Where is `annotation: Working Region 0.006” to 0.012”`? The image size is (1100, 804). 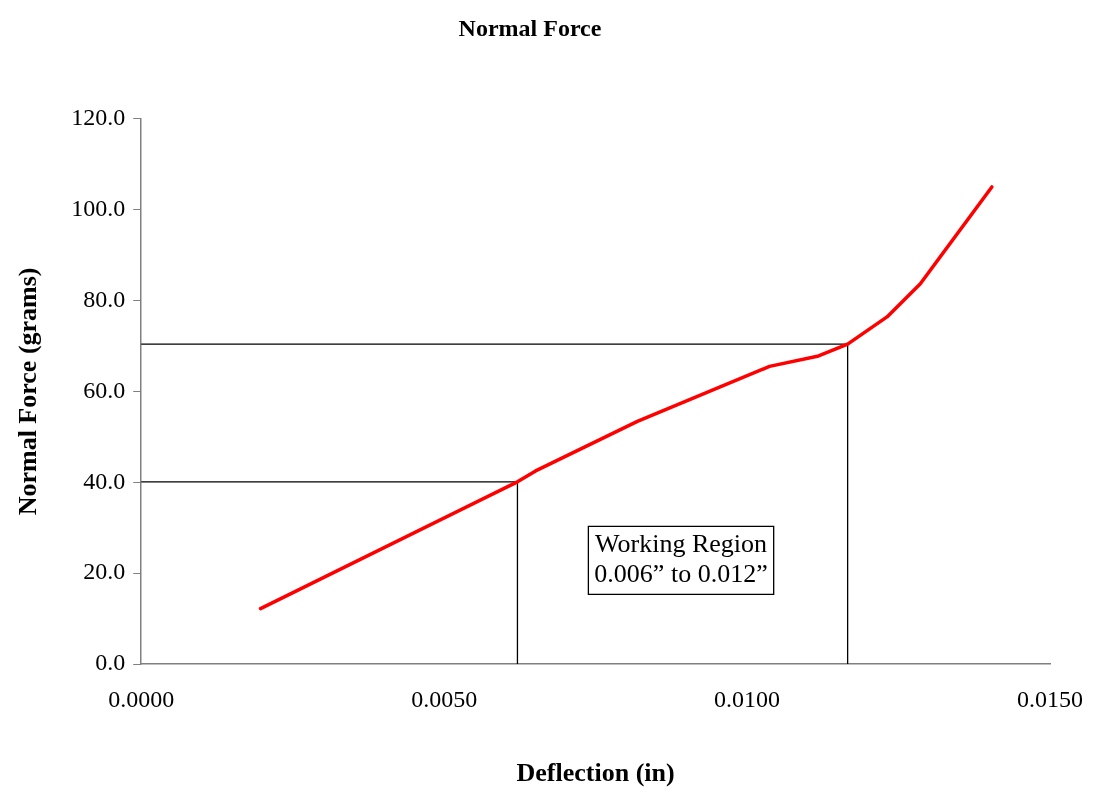
annotation: Working Region 0.006” to 0.012” is located at coordinates (681, 559).